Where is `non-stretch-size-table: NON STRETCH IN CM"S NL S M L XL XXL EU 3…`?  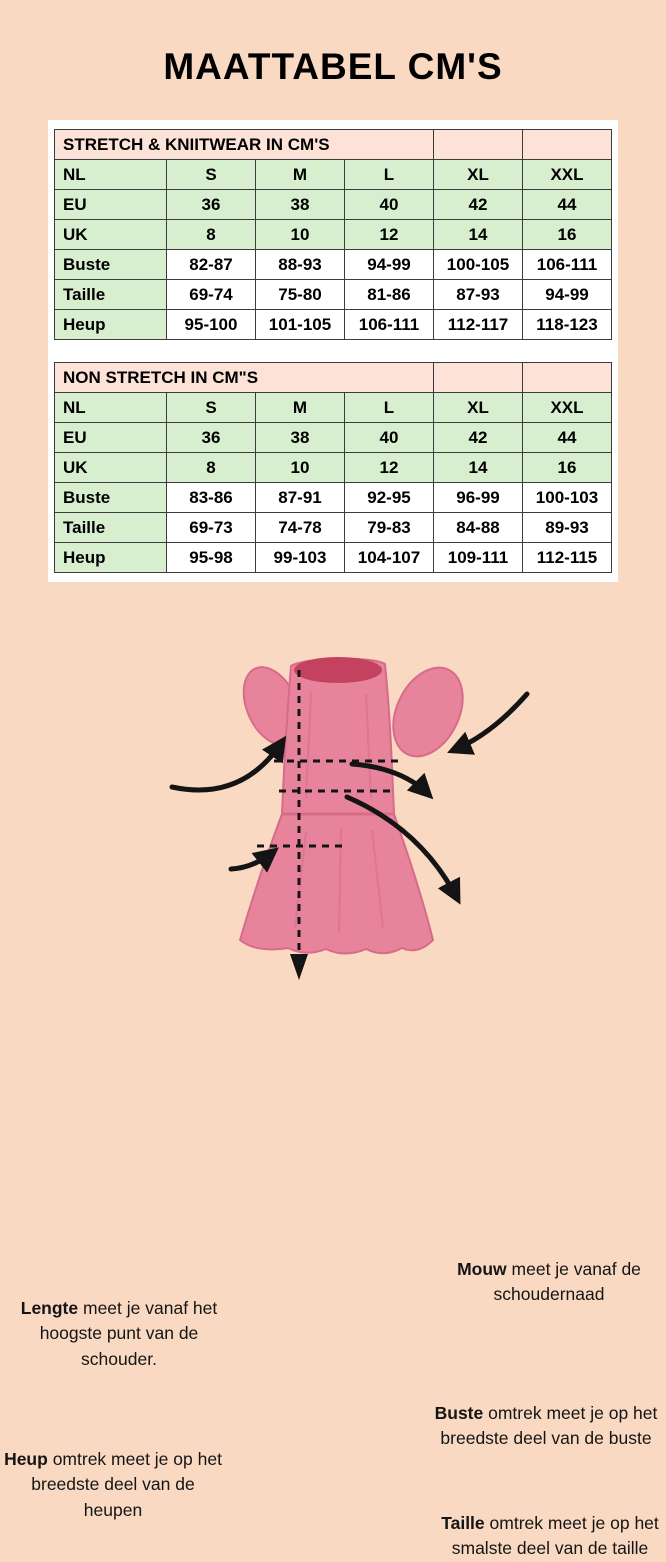
non-stretch-size-table: NON STRETCH IN CM"S NL S M L XL XXL EU 3… is located at coordinates (333, 467).